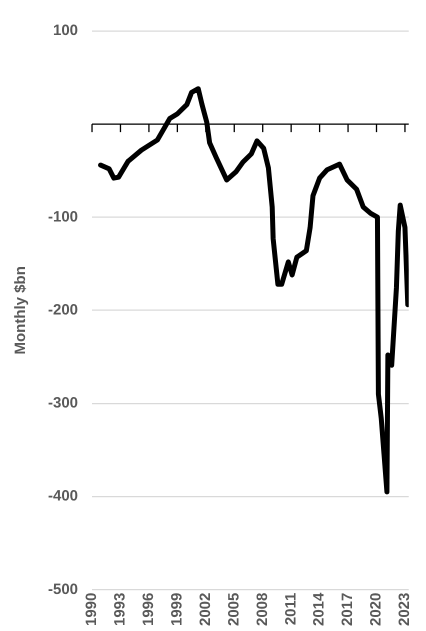 This screenshot has width=426, height=631. I want to click on y-tick-label: -200, so click(63, 309).